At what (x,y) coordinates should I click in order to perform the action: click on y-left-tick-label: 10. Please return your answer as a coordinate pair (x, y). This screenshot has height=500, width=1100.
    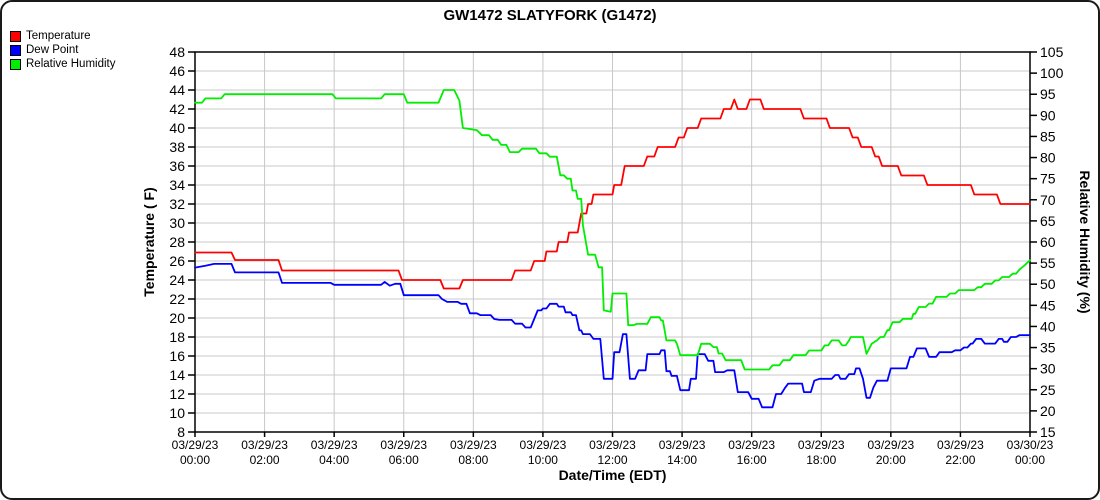
    Looking at the image, I should click on (177, 413).